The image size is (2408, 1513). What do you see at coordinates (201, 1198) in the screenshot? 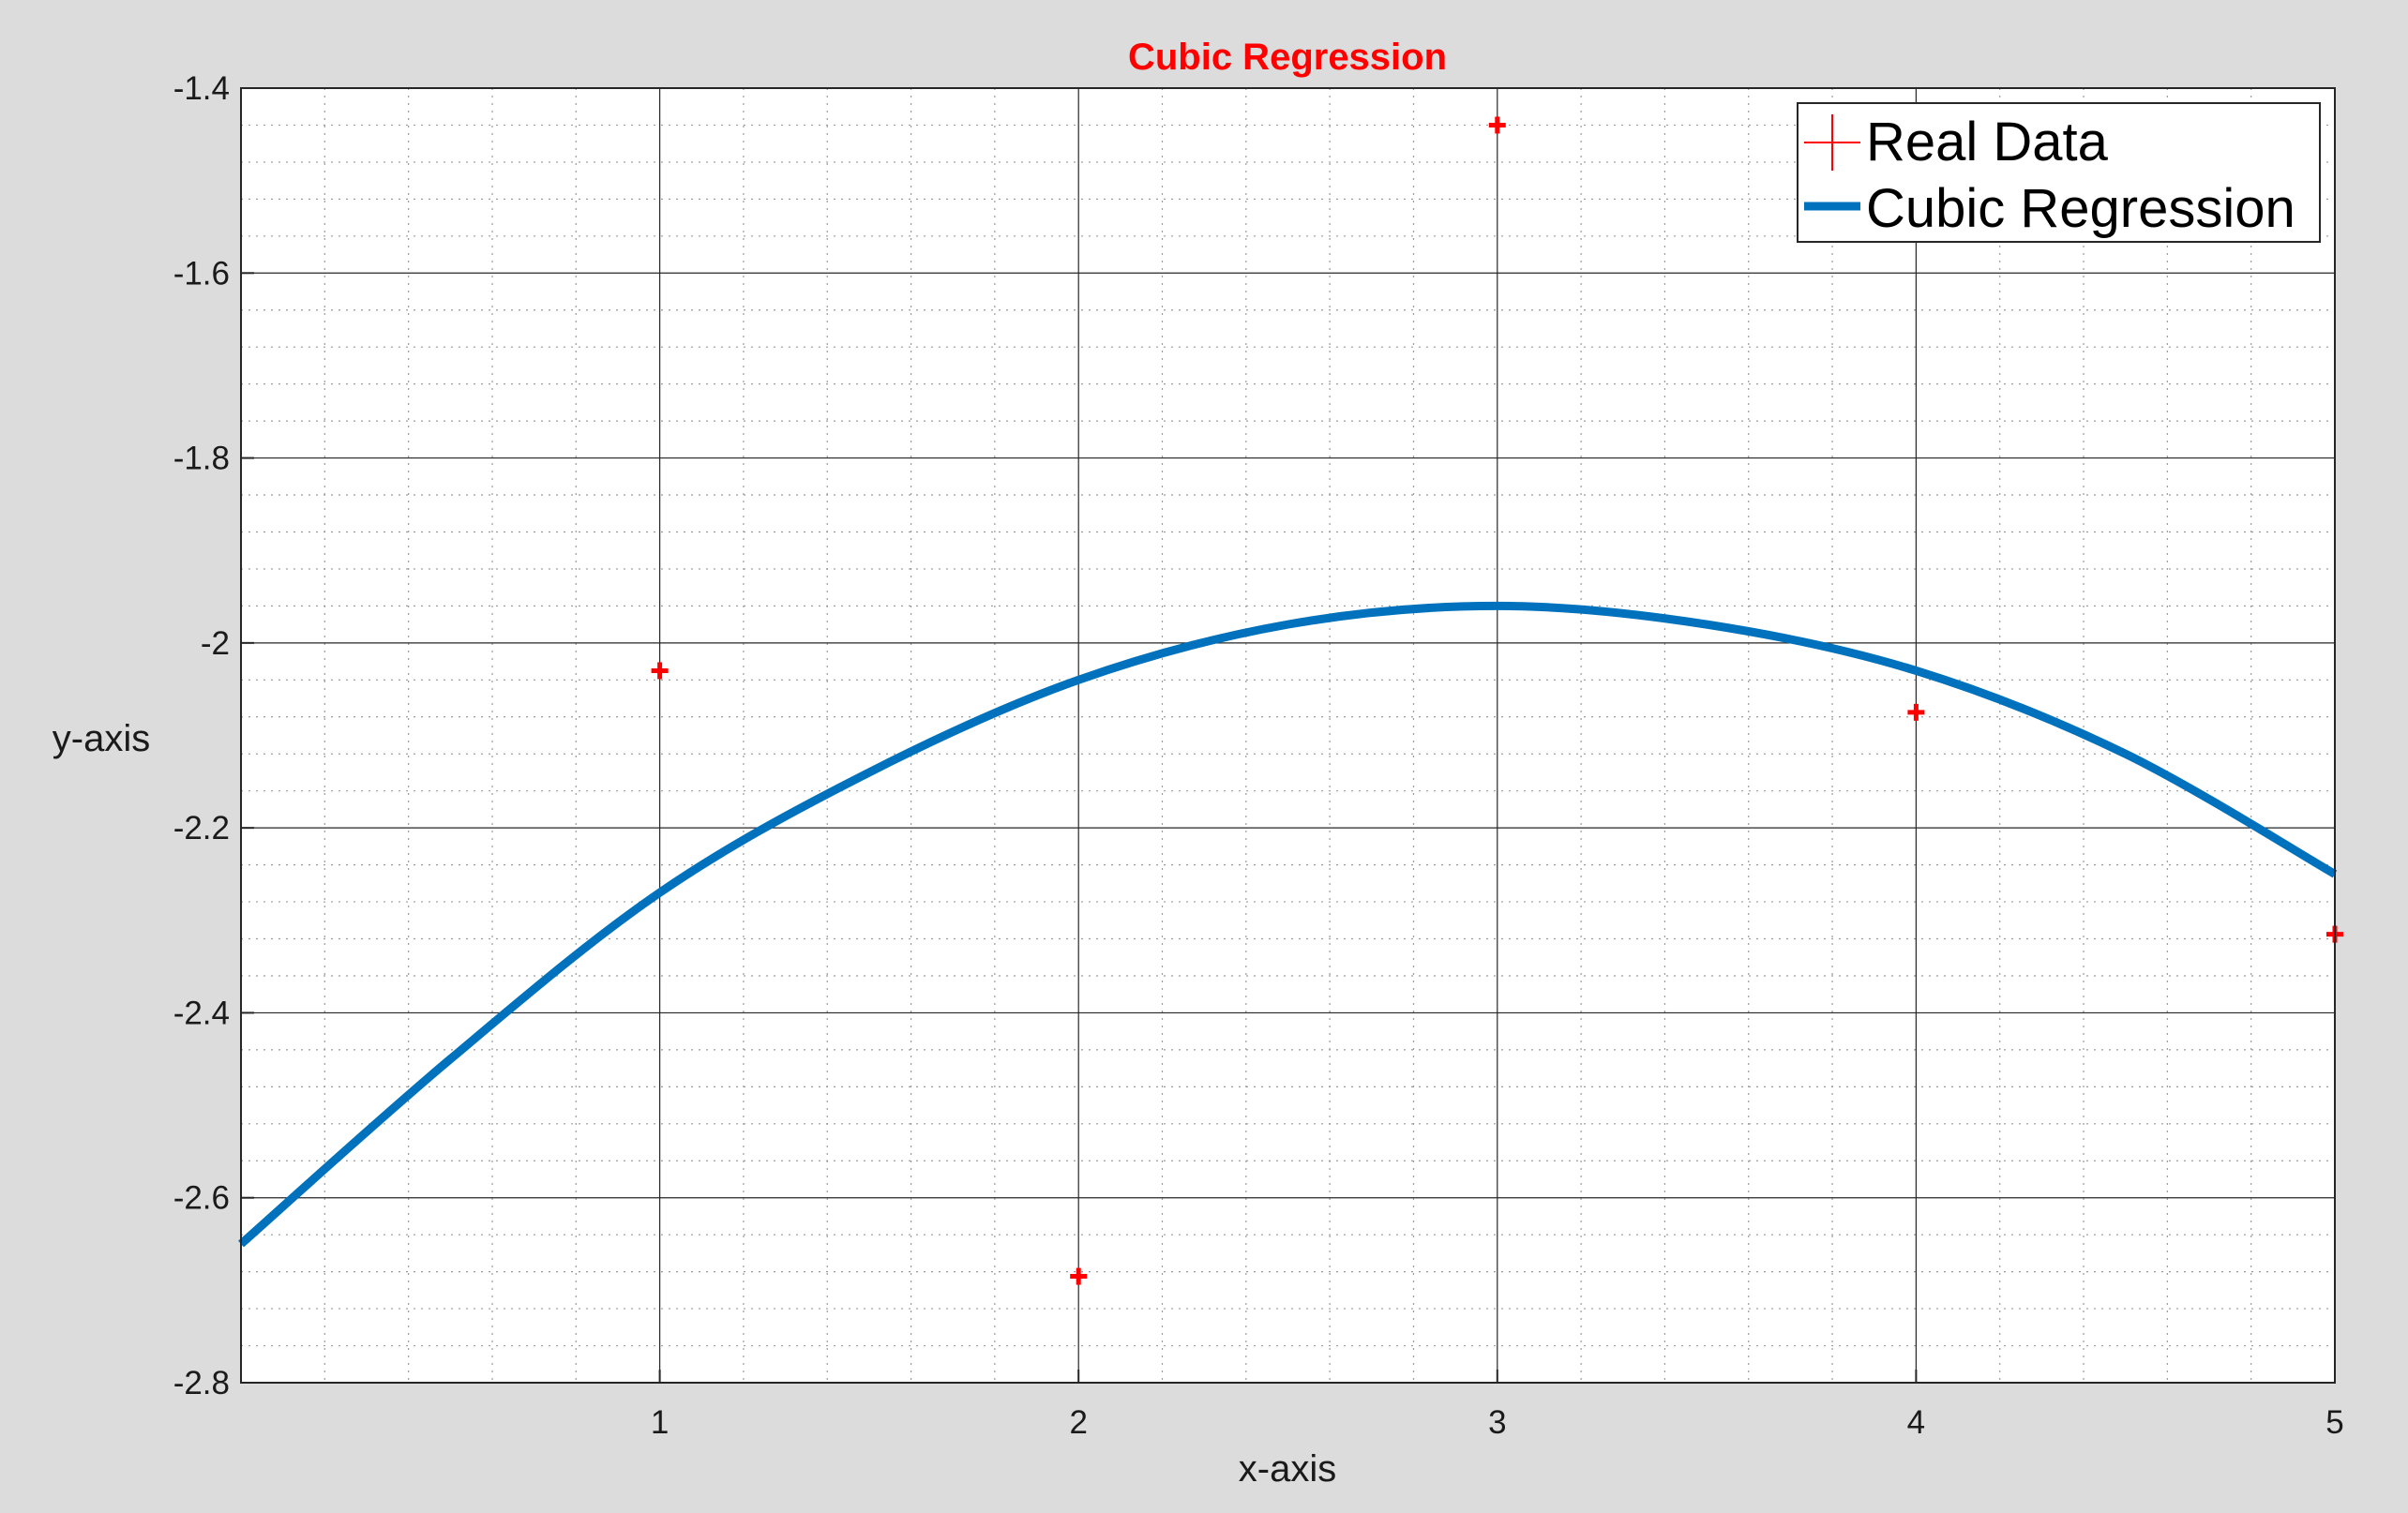
I see `y-tick-label: -2.6` at bounding box center [201, 1198].